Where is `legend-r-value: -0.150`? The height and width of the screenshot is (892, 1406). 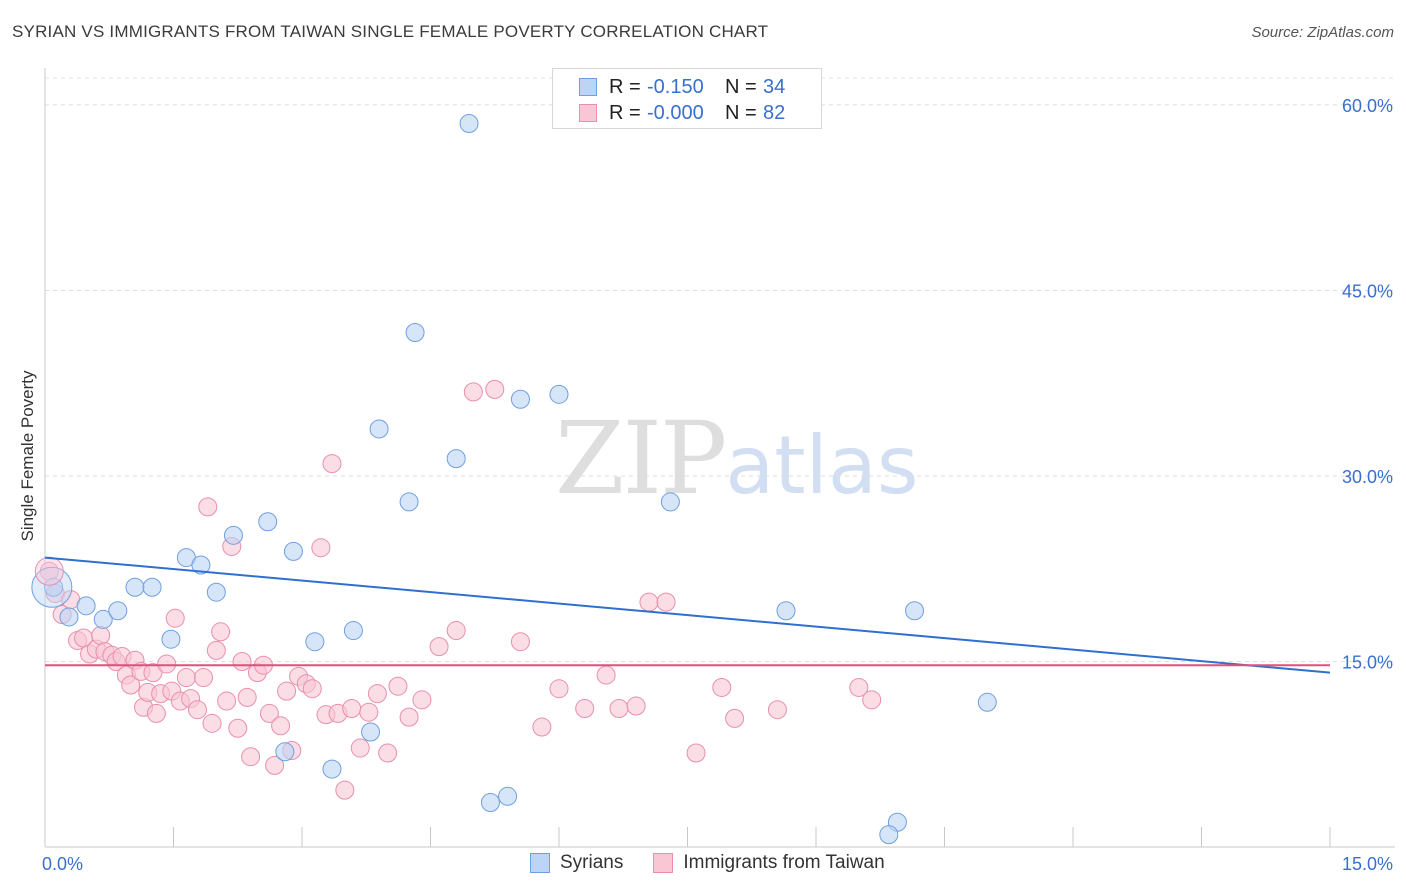
legend-r-value: -0.150 is located at coordinates (675, 86).